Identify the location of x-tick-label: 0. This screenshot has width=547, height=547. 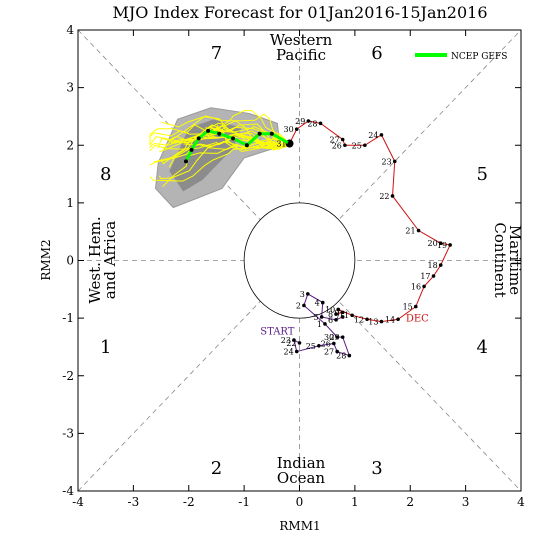
(300, 502).